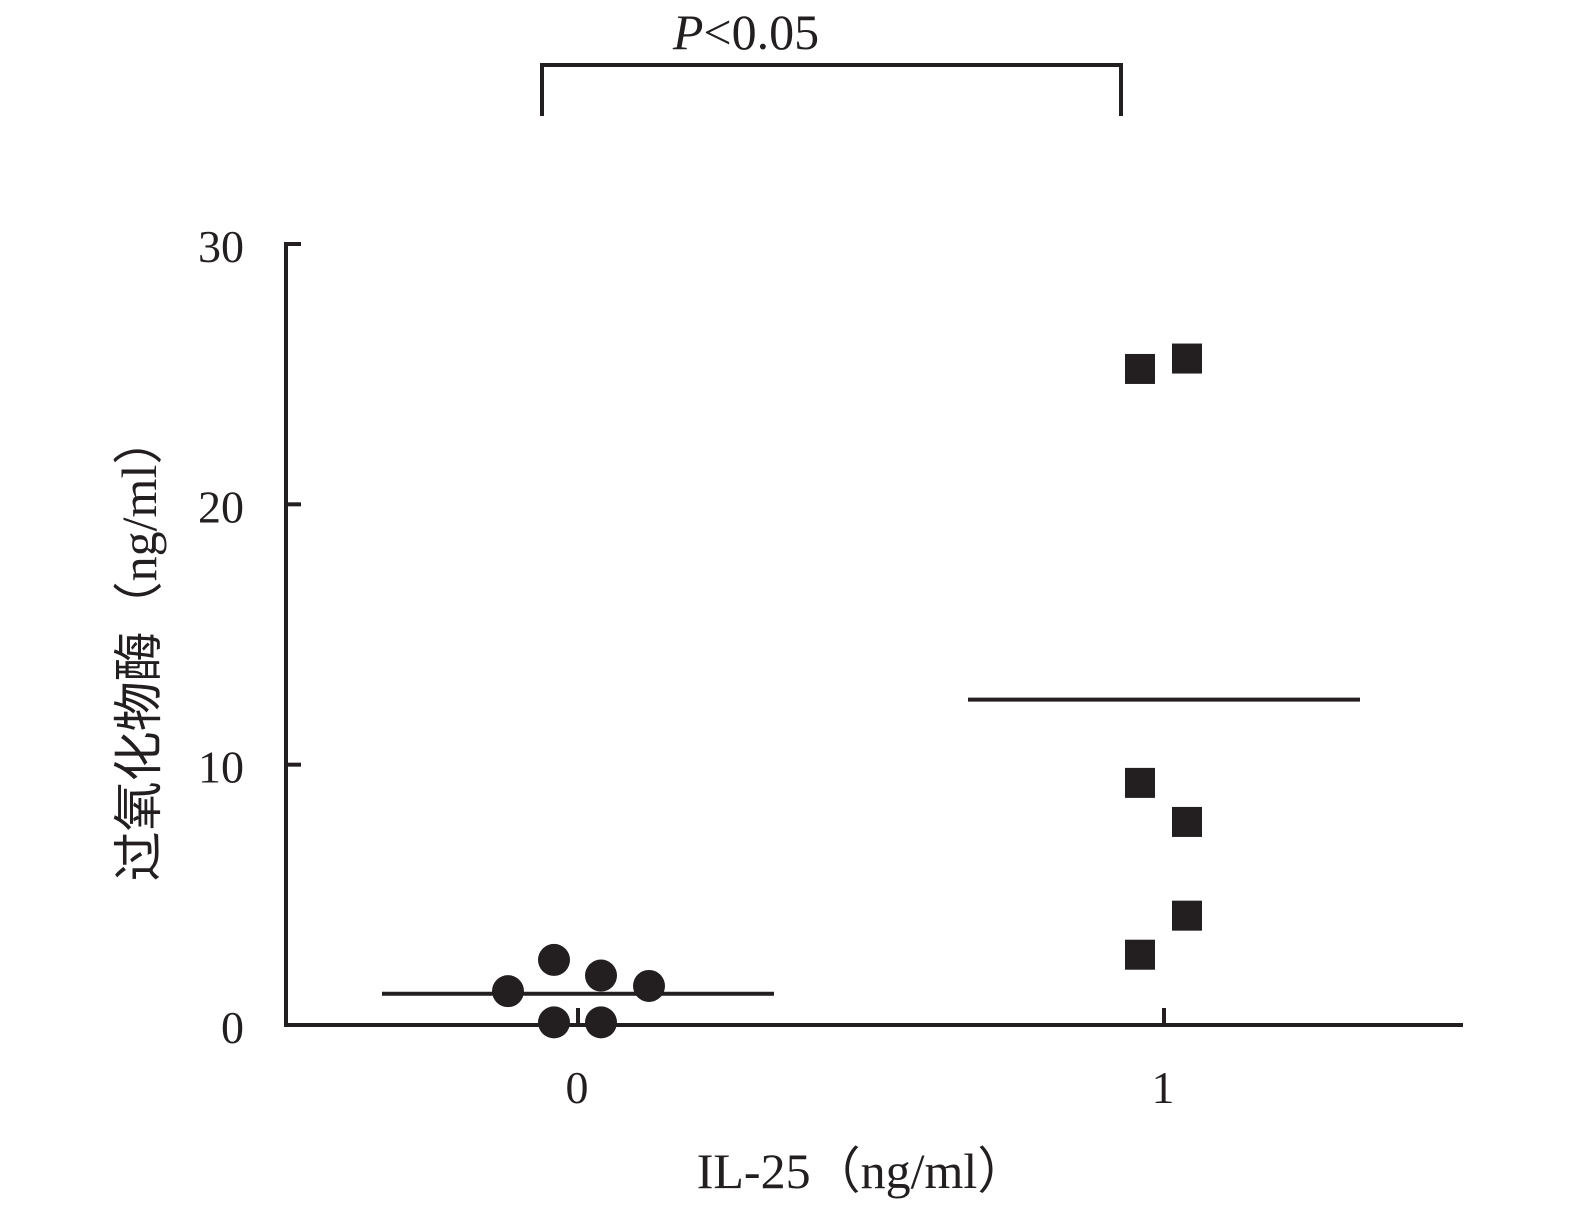 The image size is (1575, 1215). What do you see at coordinates (761, 32) in the screenshot?
I see `significance-threshold: <0.05` at bounding box center [761, 32].